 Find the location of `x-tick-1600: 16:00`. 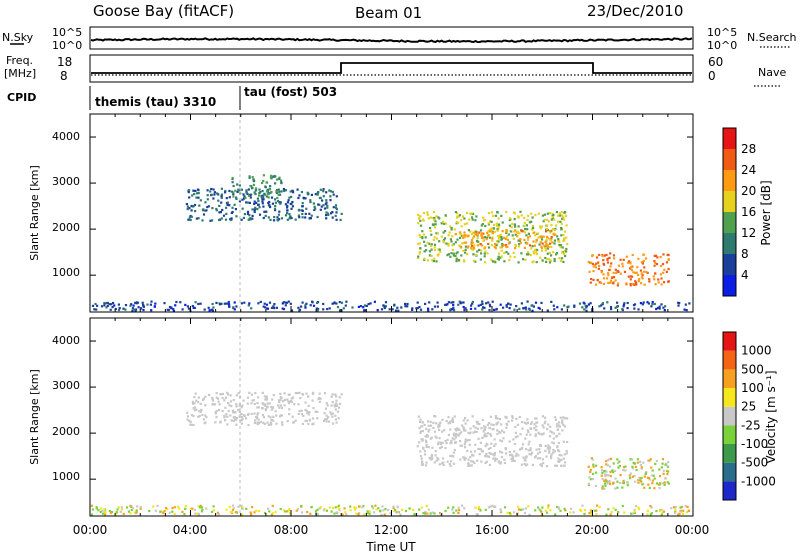

x-tick-1600: 16:00 is located at coordinates (492, 530).